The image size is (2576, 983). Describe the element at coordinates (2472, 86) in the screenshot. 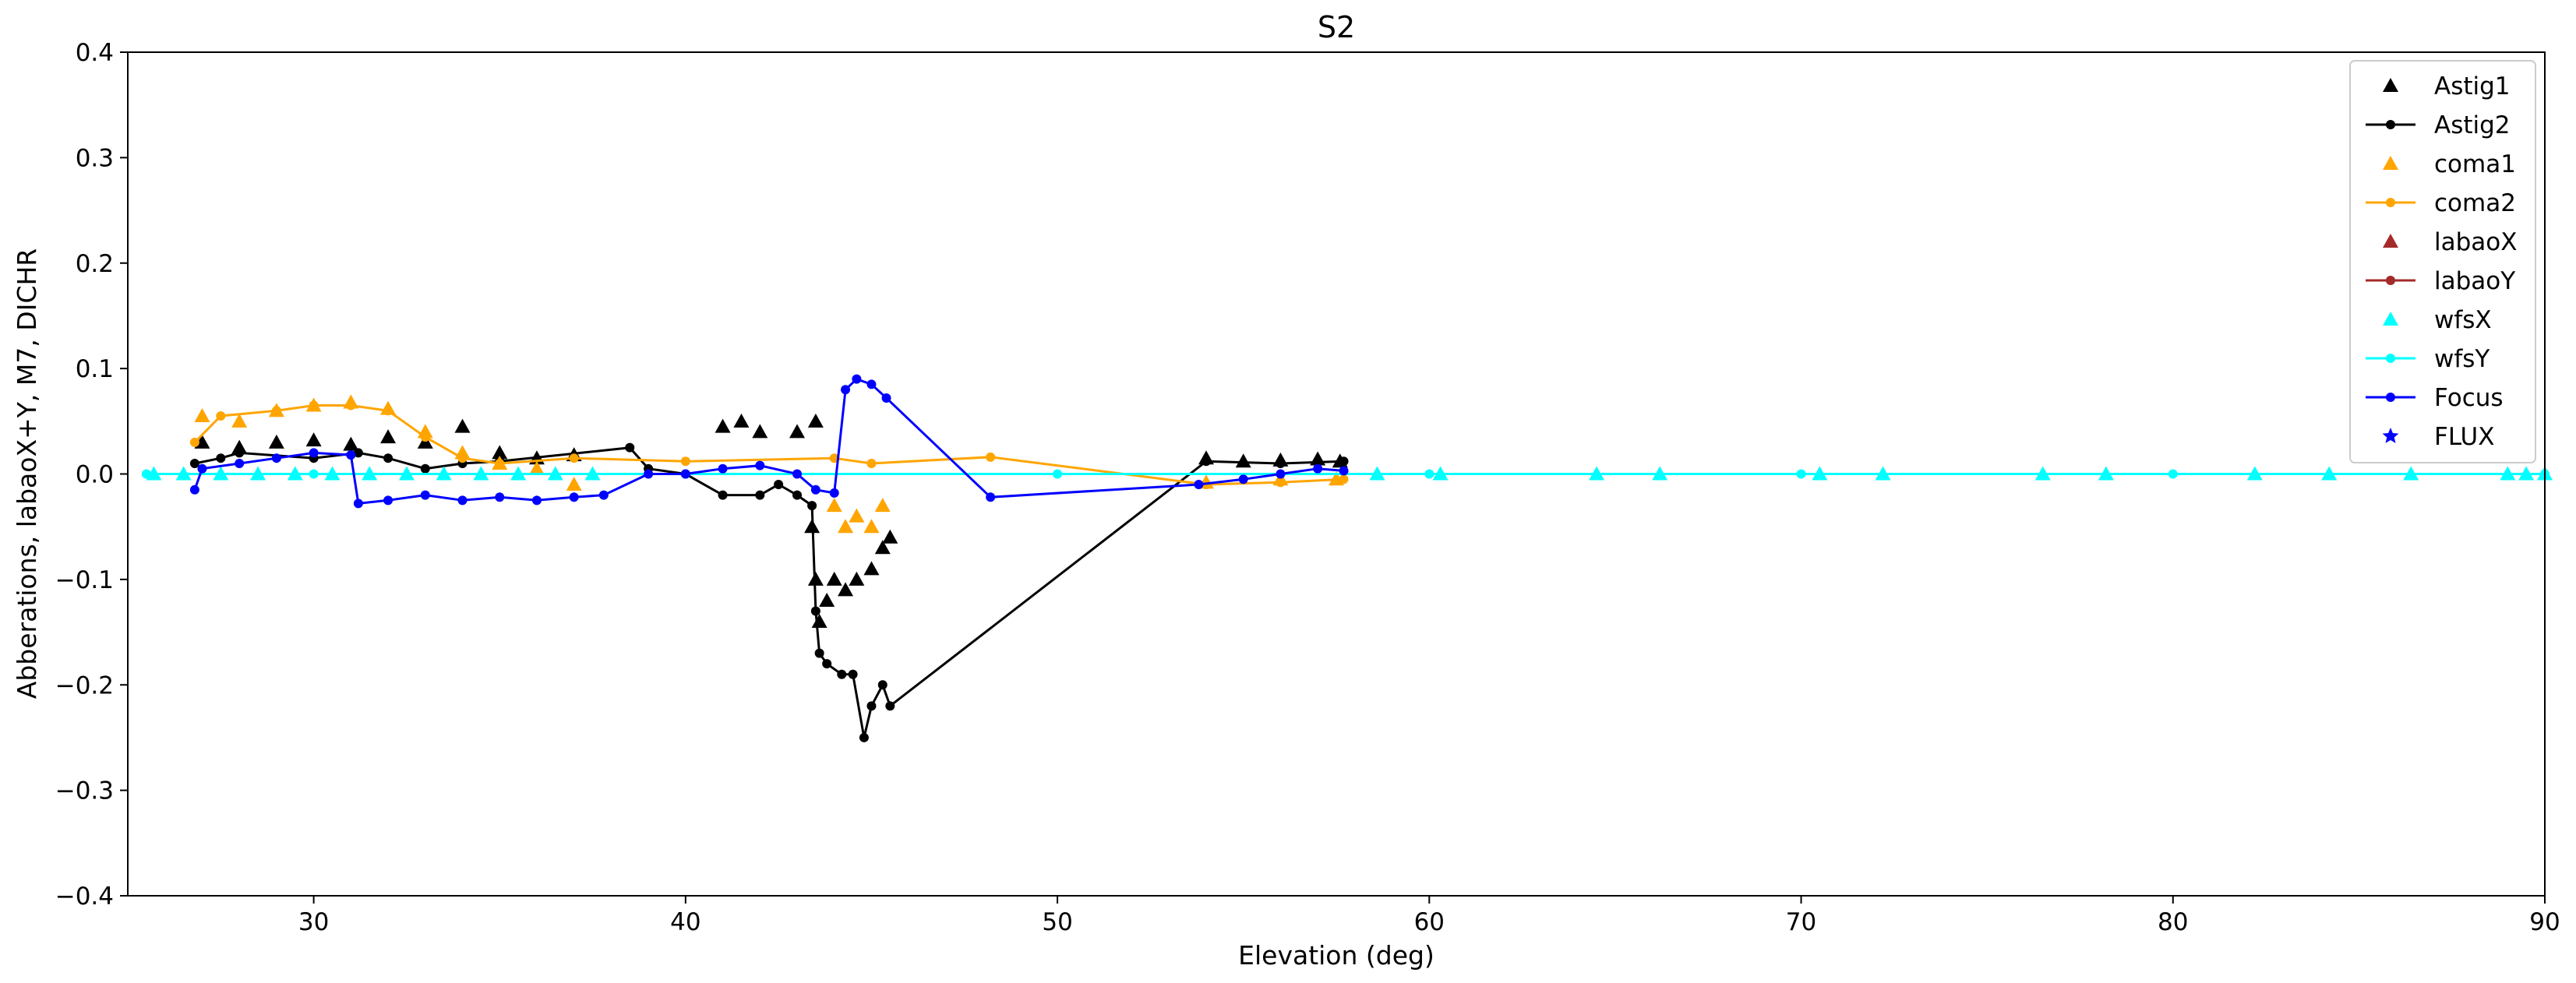

I see `legend-label: Astig1` at that location.